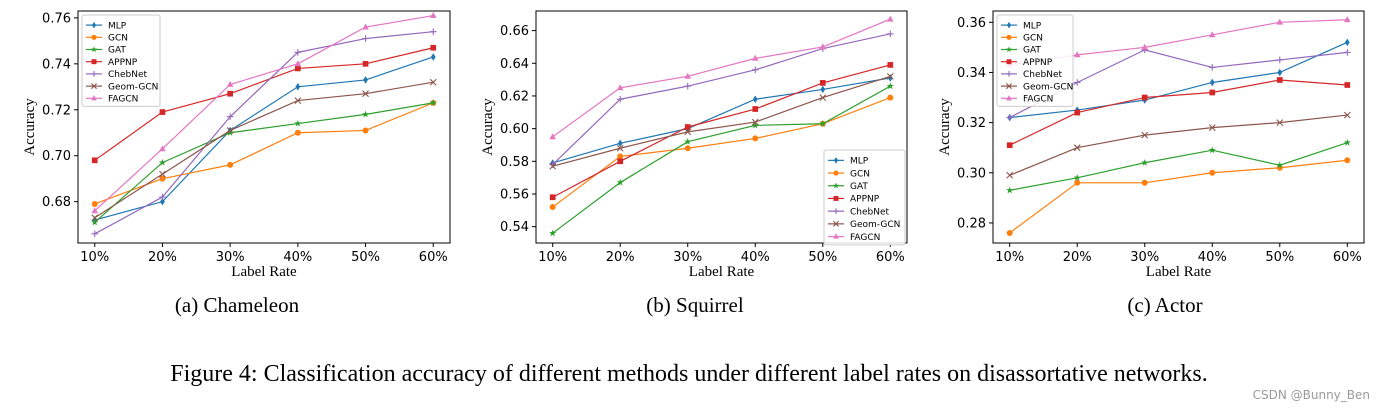  What do you see at coordinates (890, 257) in the screenshot?
I see `x-tick-label: 60%` at bounding box center [890, 257].